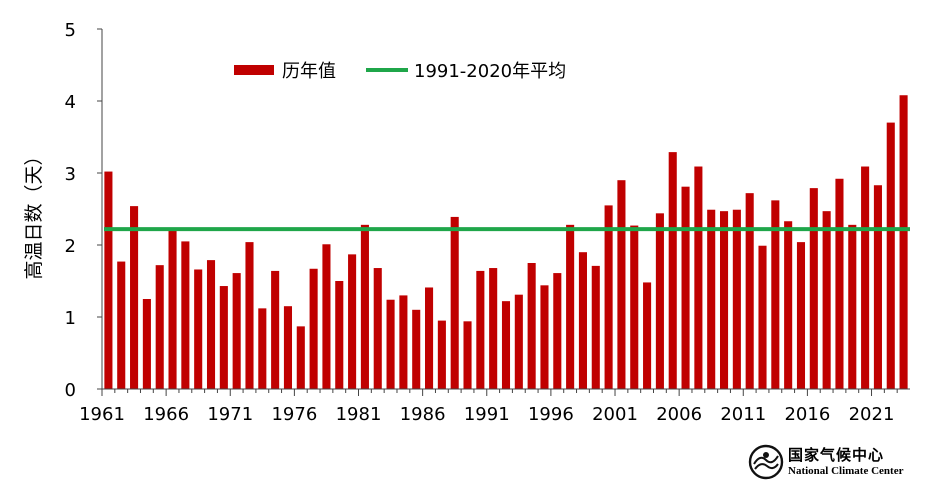  Describe the element at coordinates (749, 291) in the screenshot. I see `bar-2011` at that location.